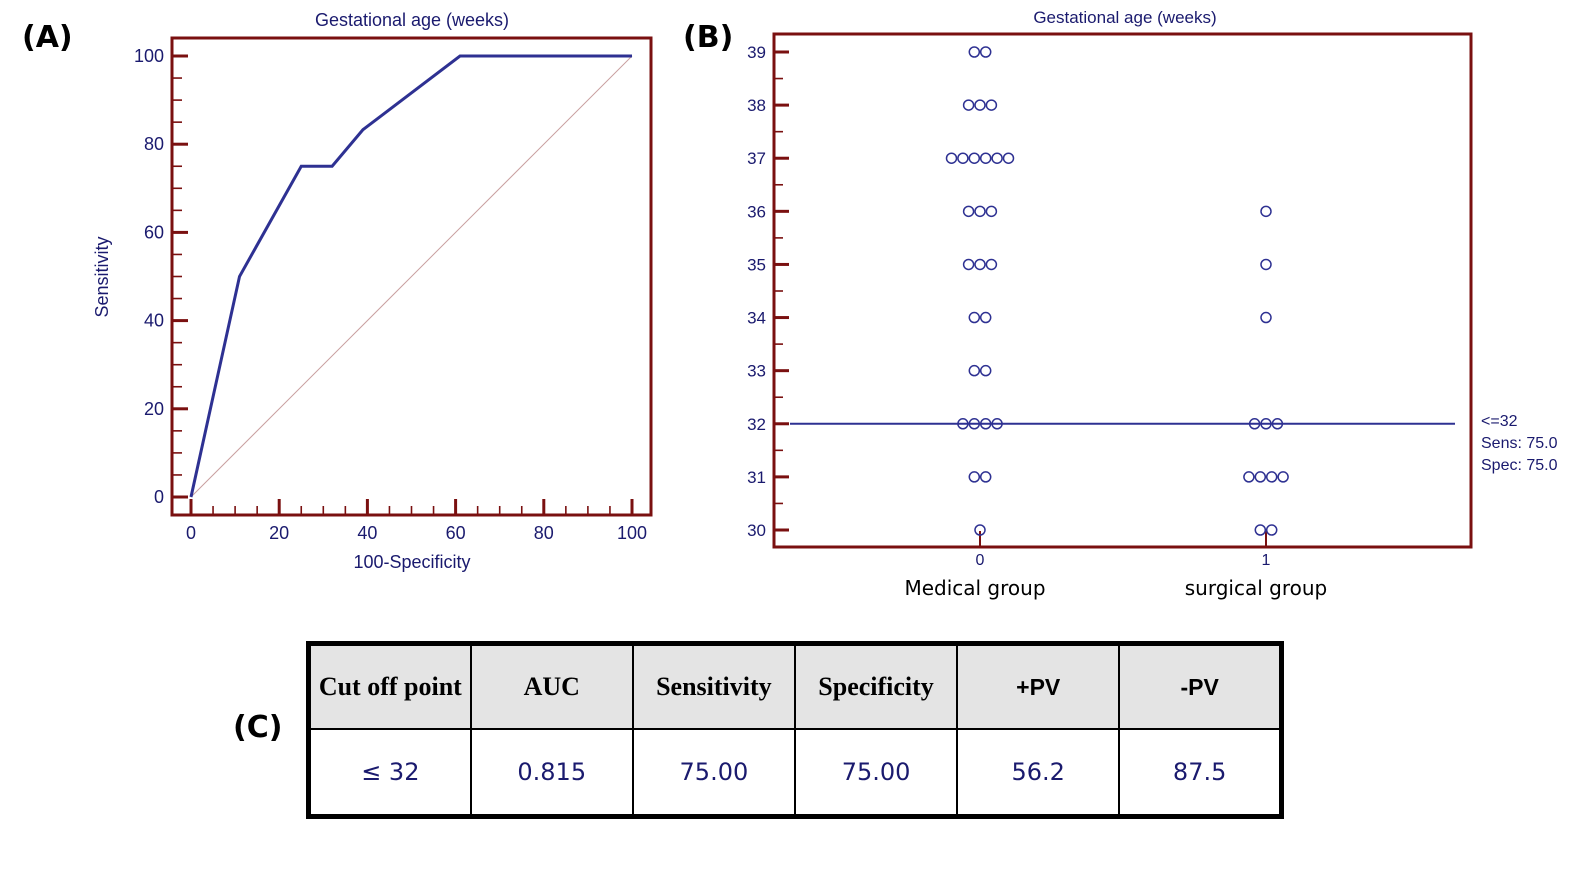 The height and width of the screenshot is (886, 1569). I want to click on y-tick-label: 0, so click(159, 497).